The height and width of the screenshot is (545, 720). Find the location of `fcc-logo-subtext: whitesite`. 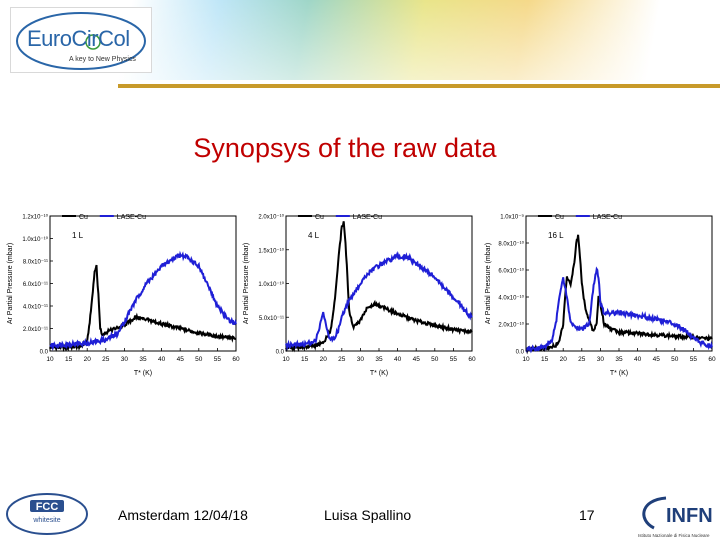

fcc-logo-subtext: whitesite is located at coordinates (46, 520).